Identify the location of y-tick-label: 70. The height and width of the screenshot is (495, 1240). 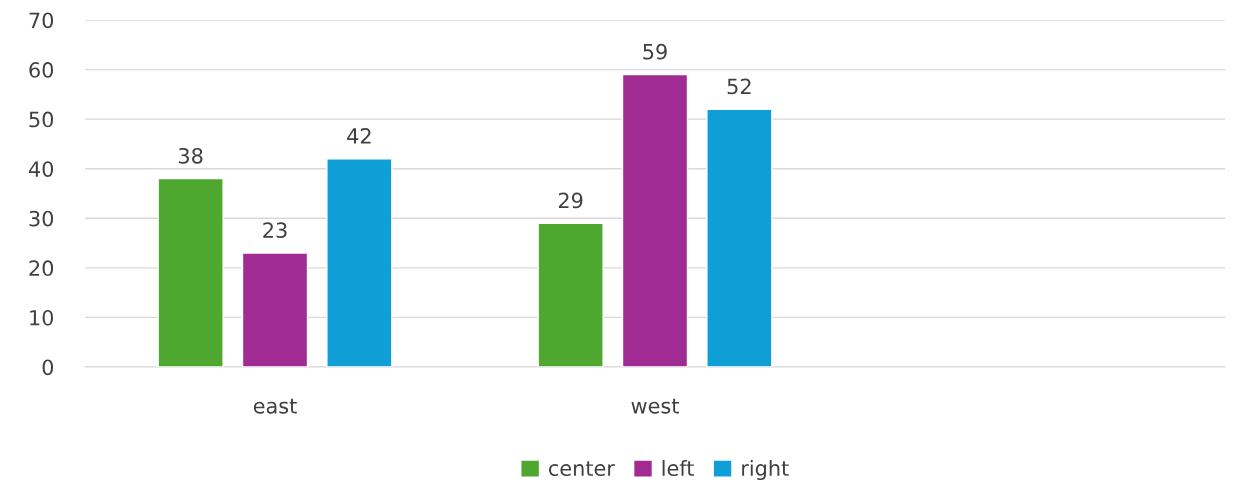
(41, 20).